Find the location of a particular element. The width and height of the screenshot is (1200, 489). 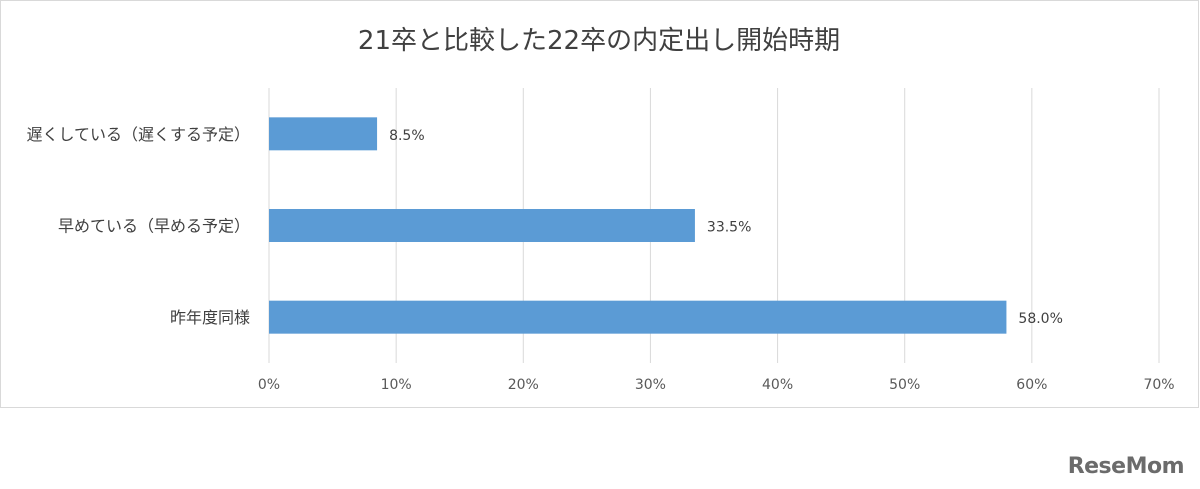

x-tick-label: 30% is located at coordinates (650, 385).